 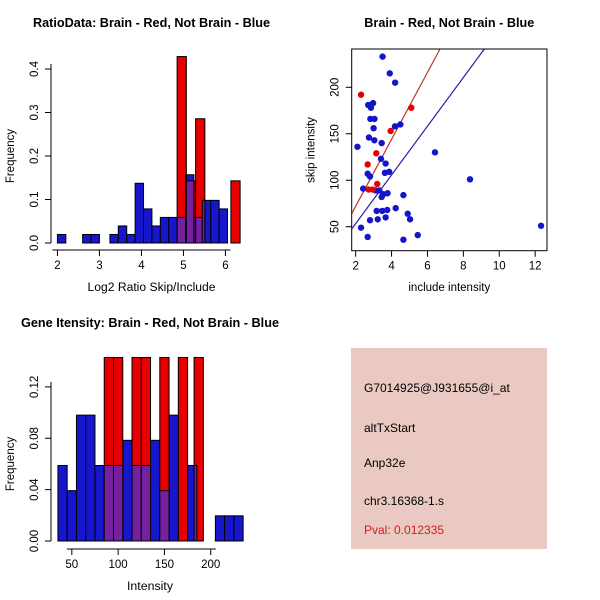 I want to click on chart-title: RatioData: Brain - Red, Not Brain - Blue, so click(x=151, y=23).